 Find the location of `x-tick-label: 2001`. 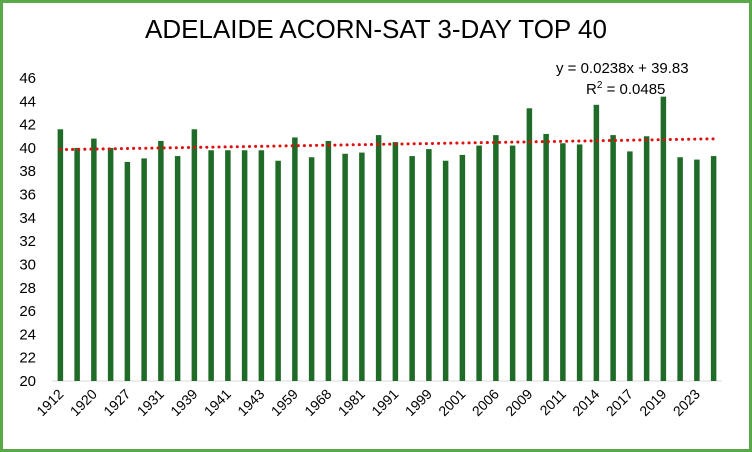

x-tick-label: 2001 is located at coordinates (451, 402).